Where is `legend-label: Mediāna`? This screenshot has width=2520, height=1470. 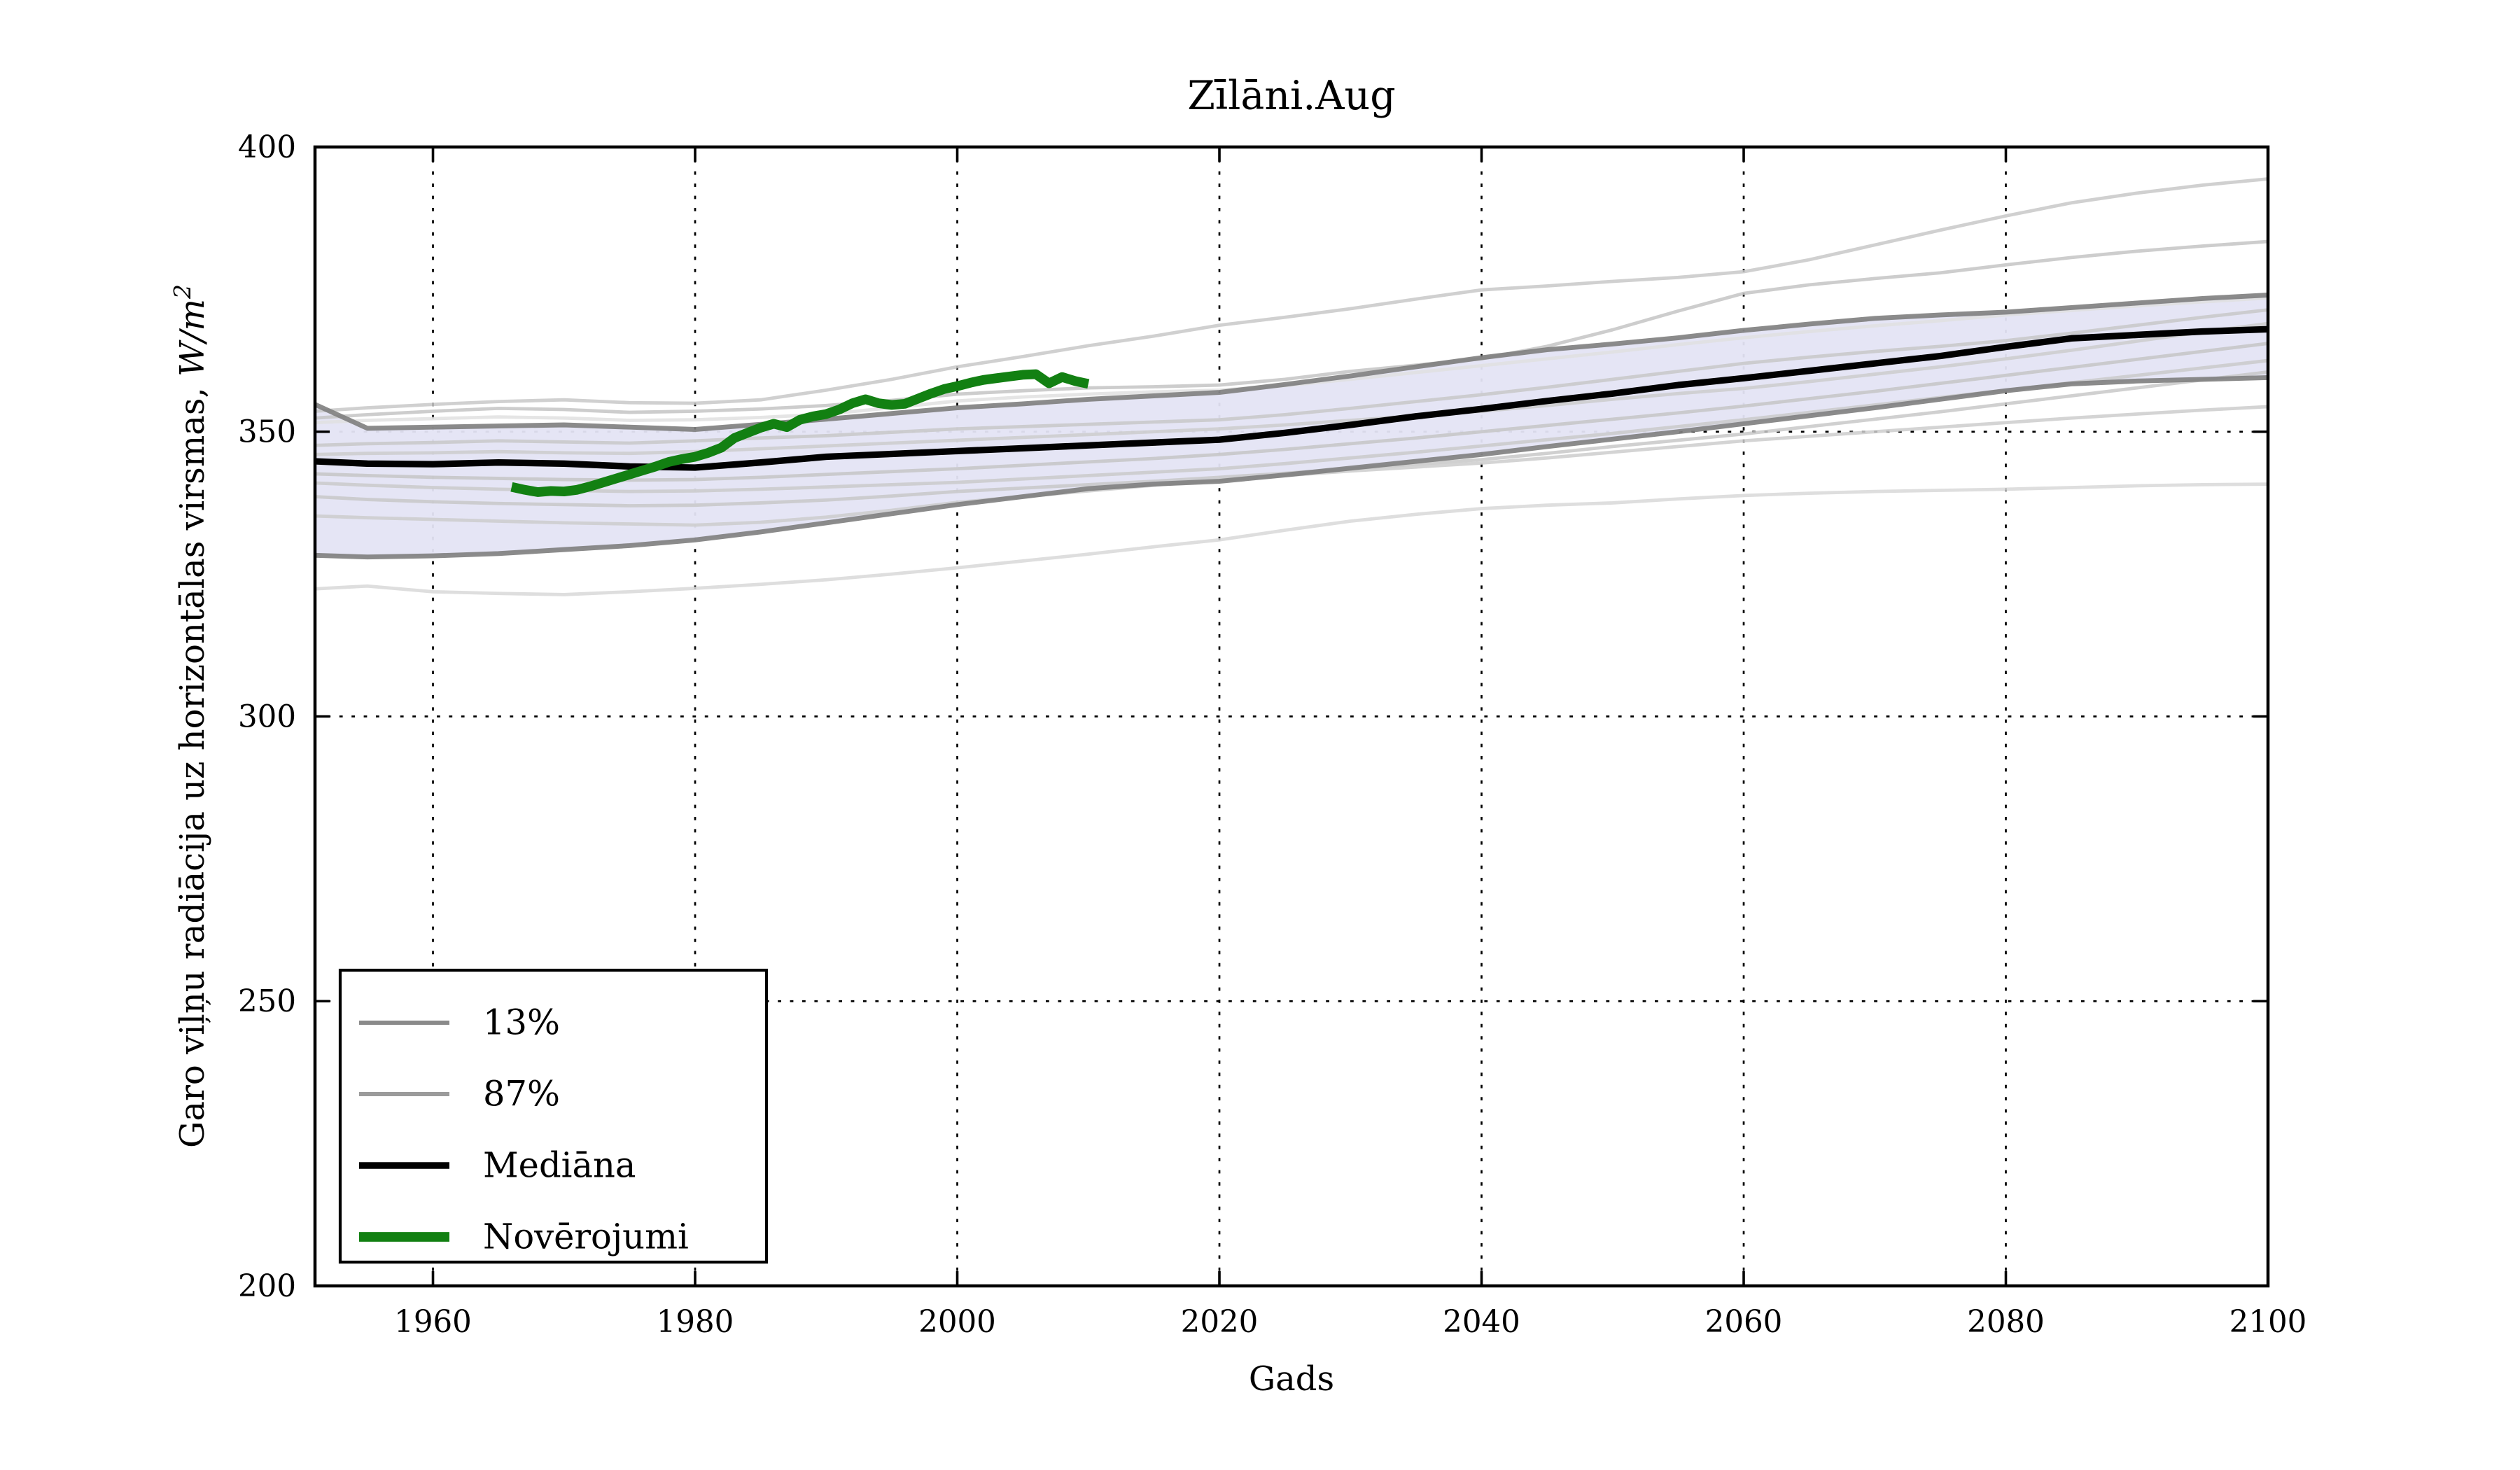
legend-label: Mediāna is located at coordinates (559, 1165).